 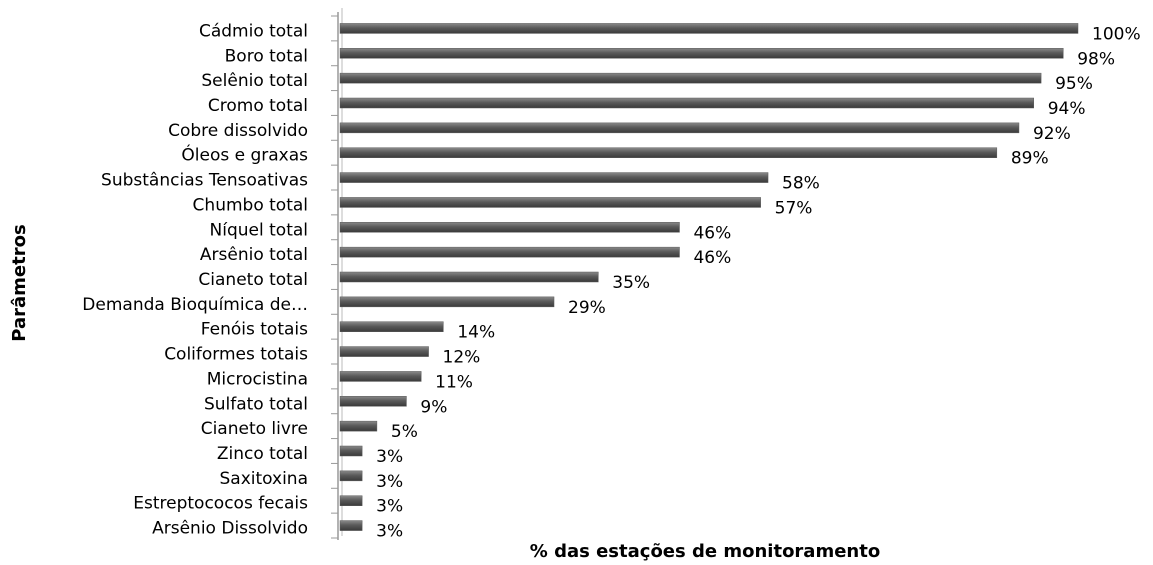 I want to click on y-tick-label: Níquel total, so click(x=259, y=230).